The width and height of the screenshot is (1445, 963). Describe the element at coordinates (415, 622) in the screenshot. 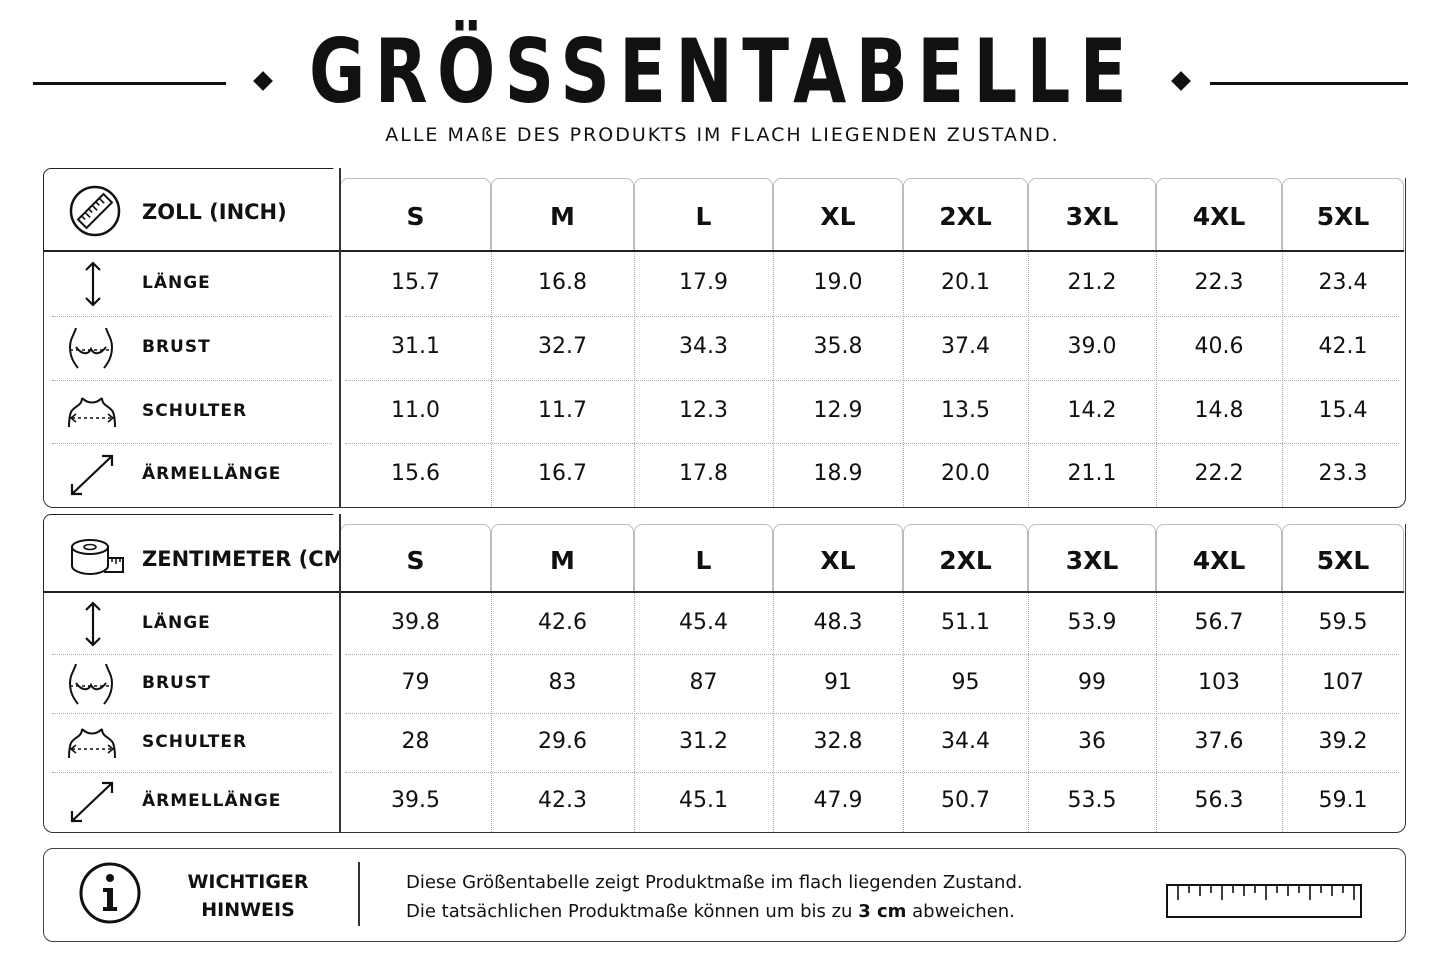

I see `value-cell: 39.8` at that location.